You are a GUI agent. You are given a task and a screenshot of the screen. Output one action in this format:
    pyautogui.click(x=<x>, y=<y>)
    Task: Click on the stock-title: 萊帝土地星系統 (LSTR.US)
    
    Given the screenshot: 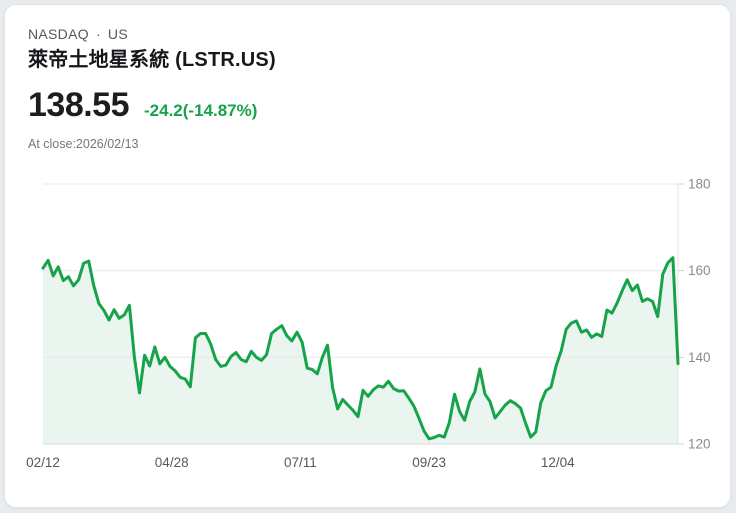 What is the action you would take?
    pyautogui.click(x=152, y=60)
    